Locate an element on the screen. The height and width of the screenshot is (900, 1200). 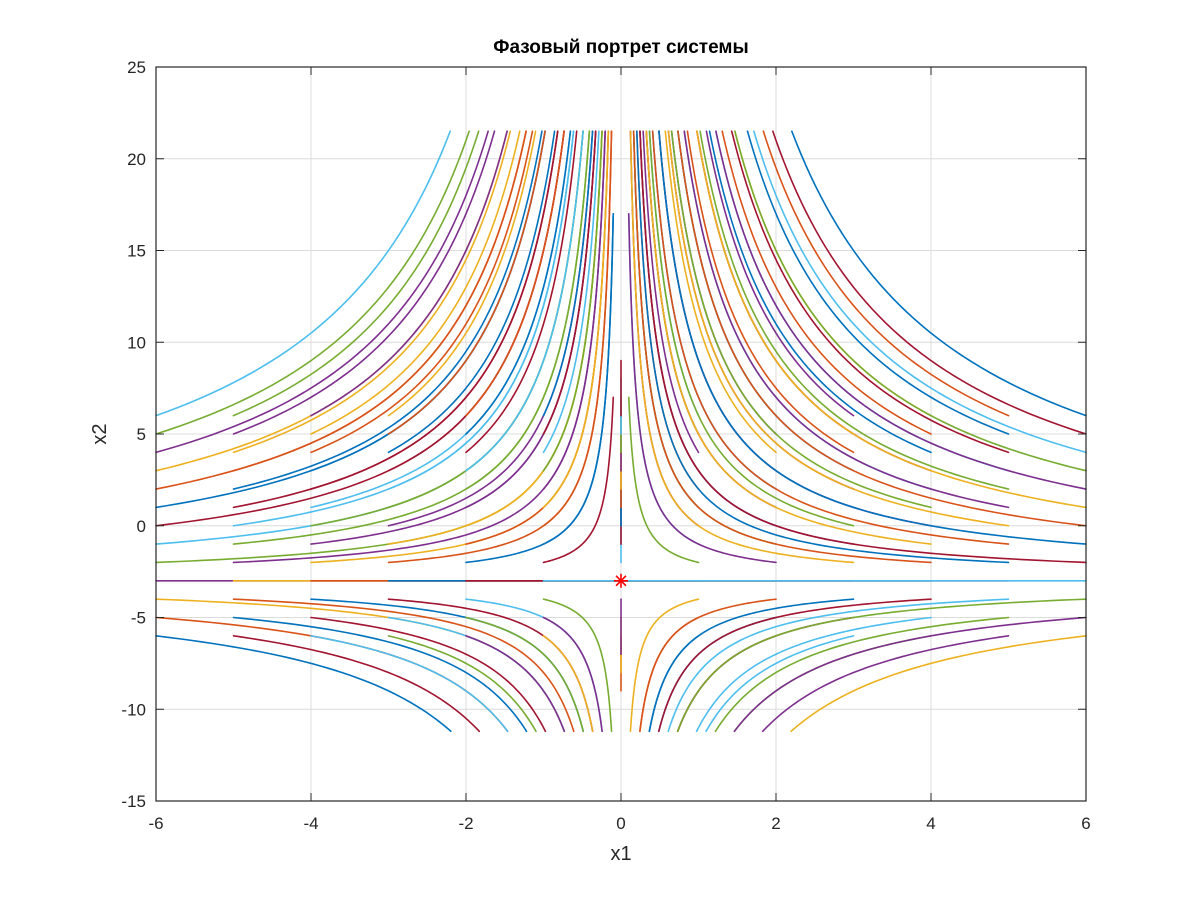
y-tick-label: 15 is located at coordinates (136, 251).